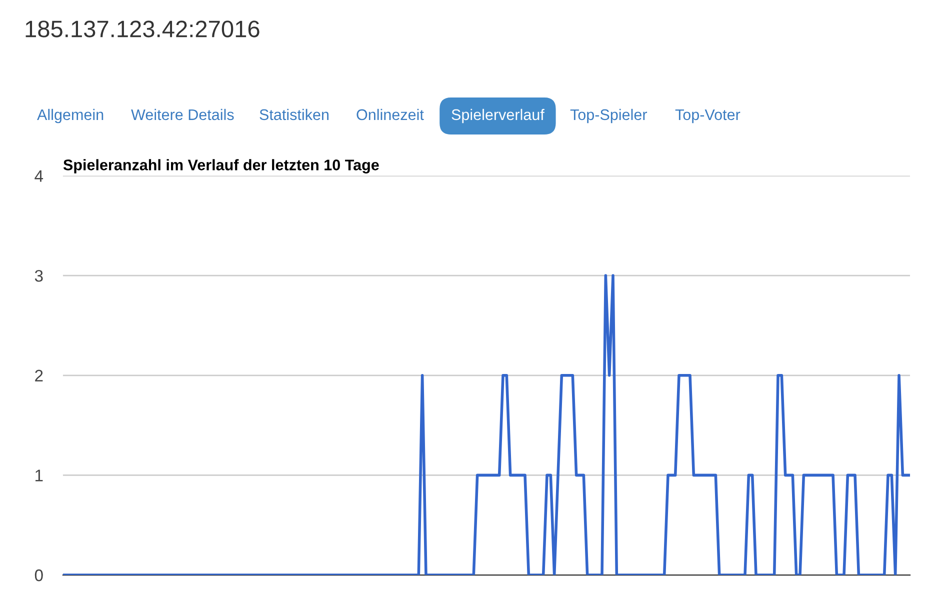  I want to click on text: Spielerverlauf, so click(498, 116).